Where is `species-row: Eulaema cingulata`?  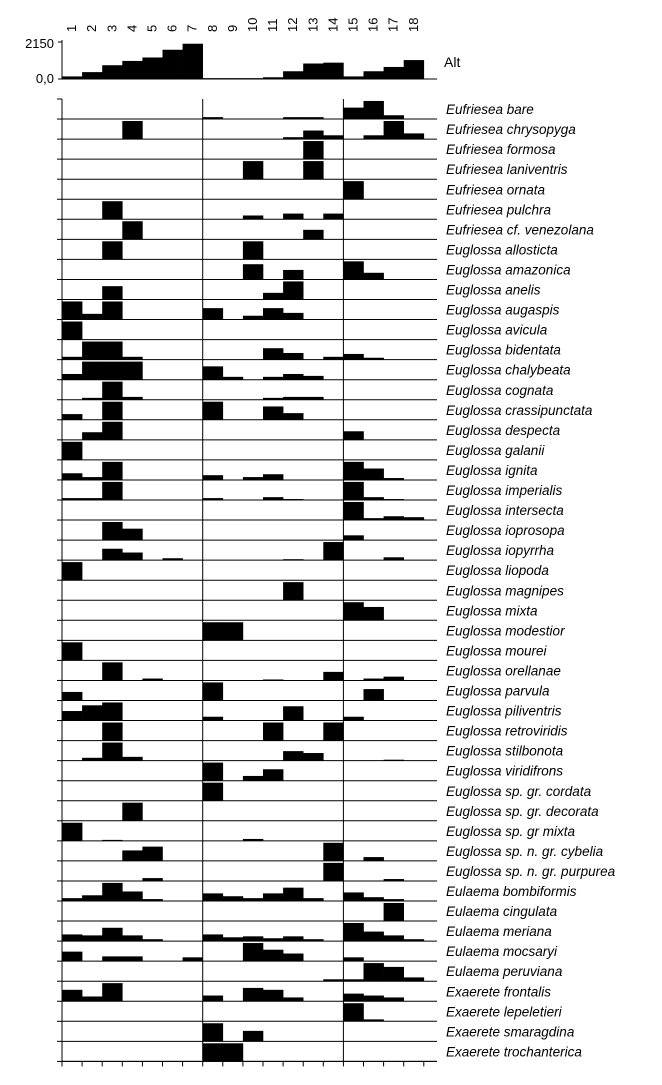
species-row: Eulaema cingulata is located at coordinates (307, 912).